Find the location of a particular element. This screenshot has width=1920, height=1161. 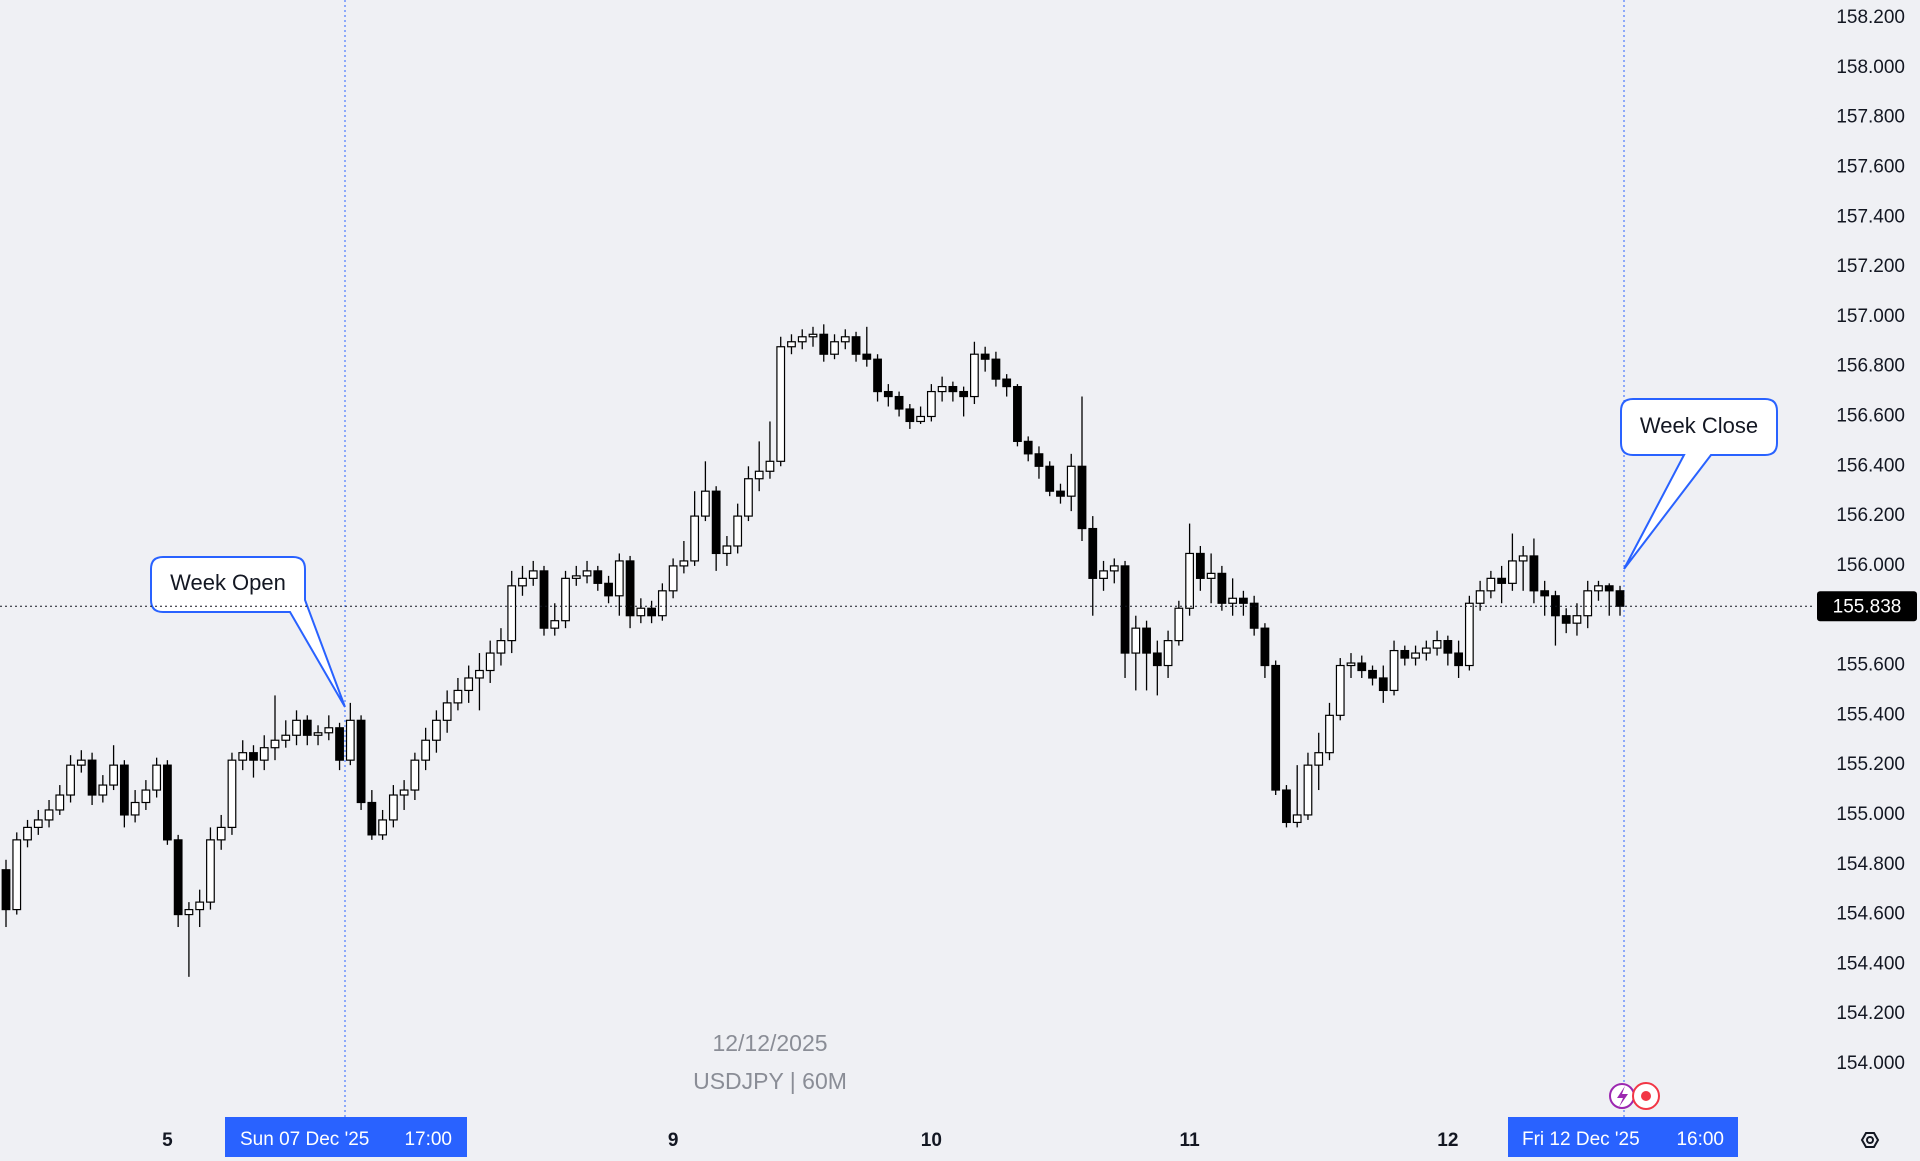

x-tick-label: 11 is located at coordinates (1190, 1140).